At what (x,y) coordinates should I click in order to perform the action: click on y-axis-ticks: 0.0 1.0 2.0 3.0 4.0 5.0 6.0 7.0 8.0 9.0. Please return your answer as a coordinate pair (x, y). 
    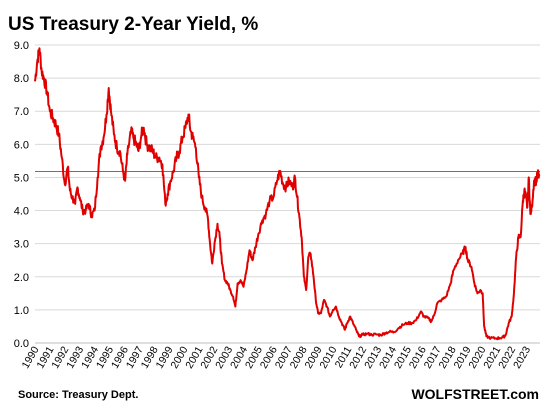
    Looking at the image, I should click on (21, 195).